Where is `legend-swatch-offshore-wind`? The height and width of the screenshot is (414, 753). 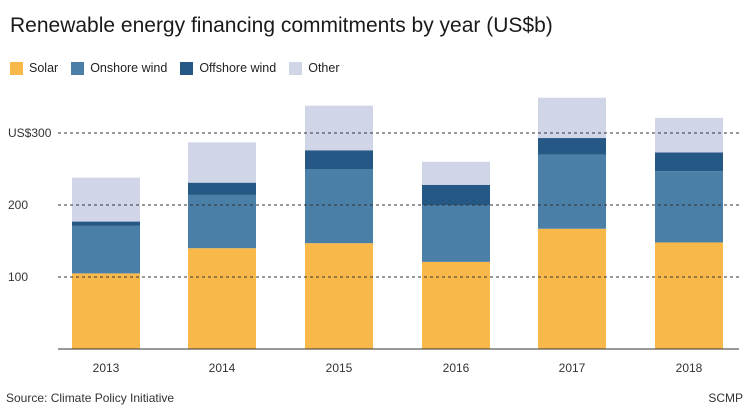 legend-swatch-offshore-wind is located at coordinates (187, 68).